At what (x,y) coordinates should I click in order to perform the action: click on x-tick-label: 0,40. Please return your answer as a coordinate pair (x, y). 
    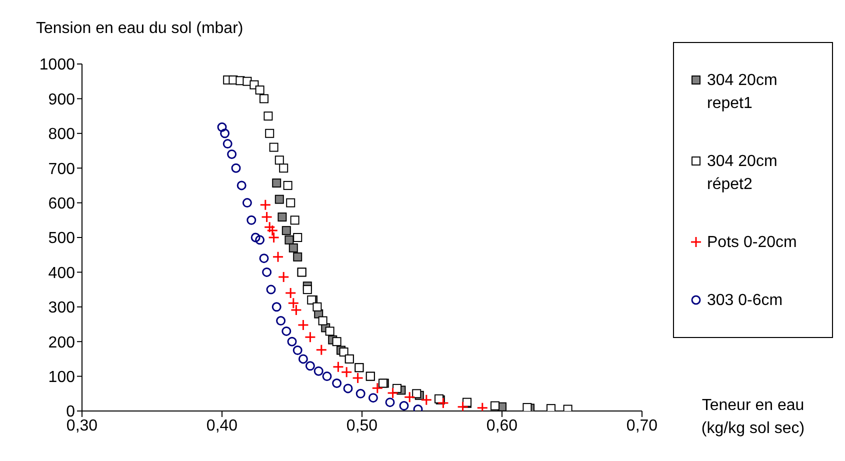
    Looking at the image, I should click on (222, 425).